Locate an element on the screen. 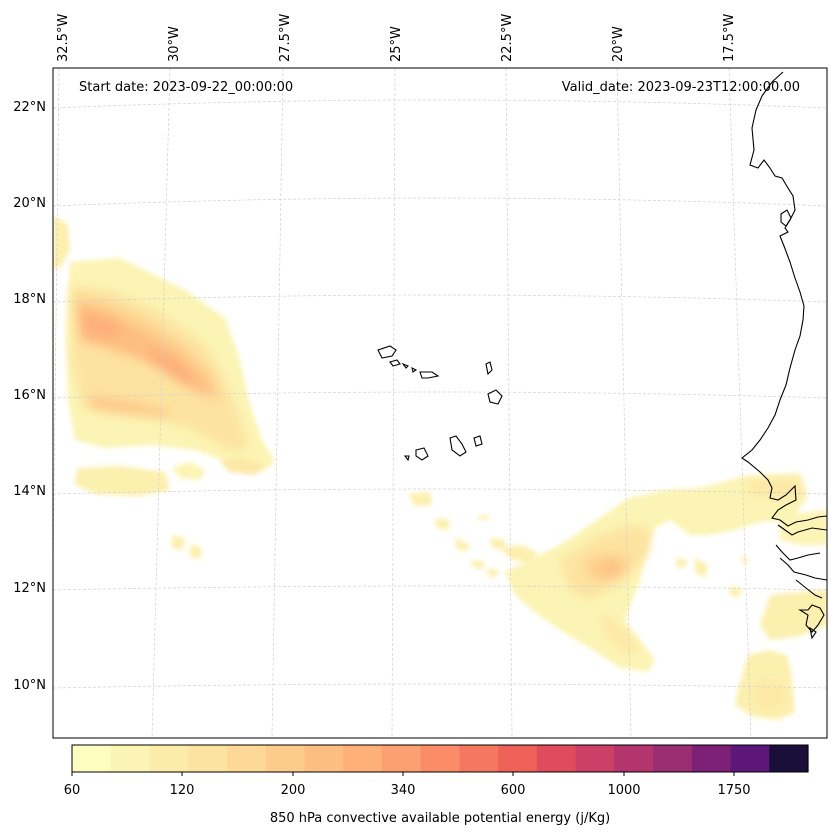  lon-label: 22.5°W is located at coordinates (507, 38).